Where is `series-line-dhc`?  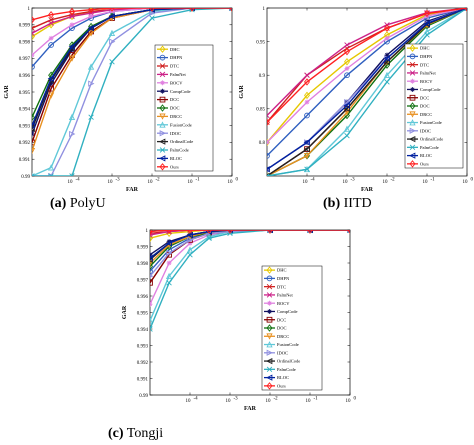 series-line-dhc is located at coordinates (367, 75).